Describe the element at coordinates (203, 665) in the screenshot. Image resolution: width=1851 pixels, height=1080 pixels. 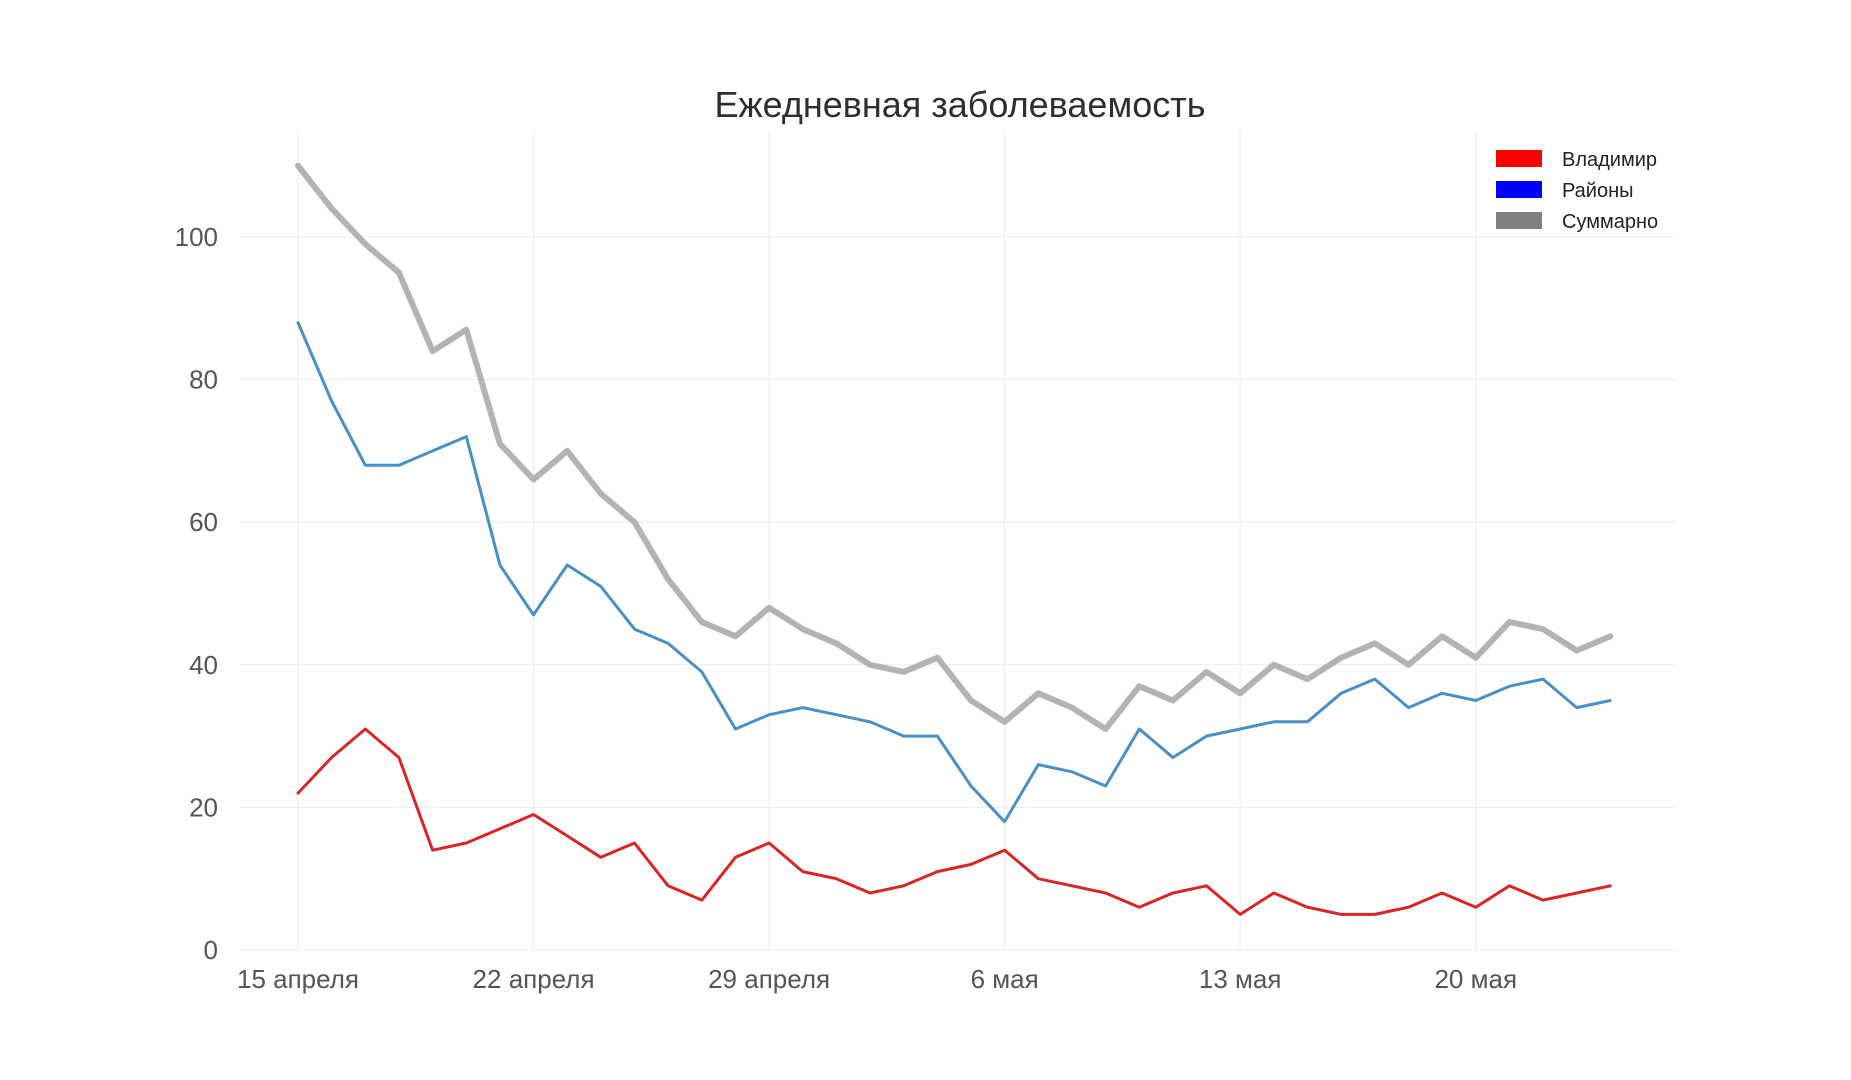
I see `y-tick-label: 40` at that location.